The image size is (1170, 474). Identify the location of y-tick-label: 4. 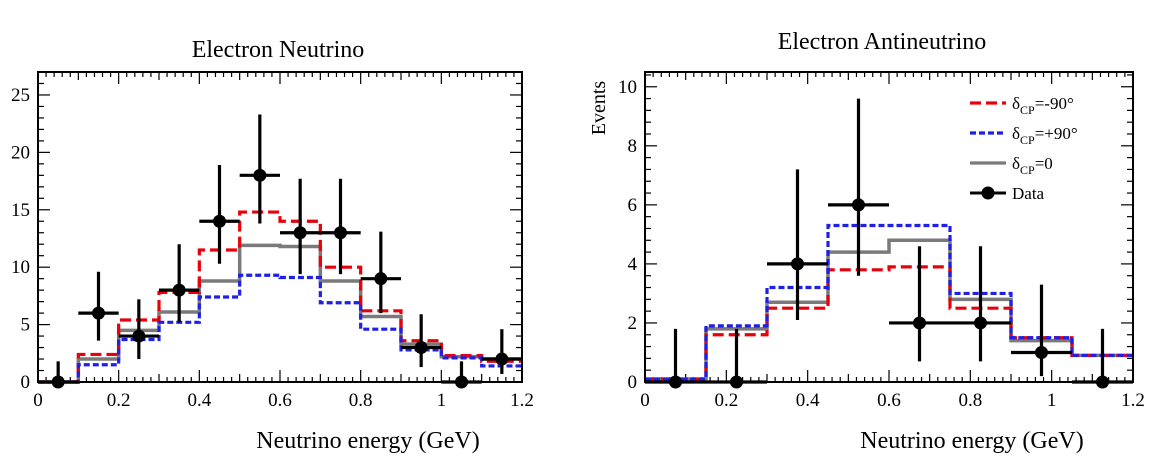
(633, 264).